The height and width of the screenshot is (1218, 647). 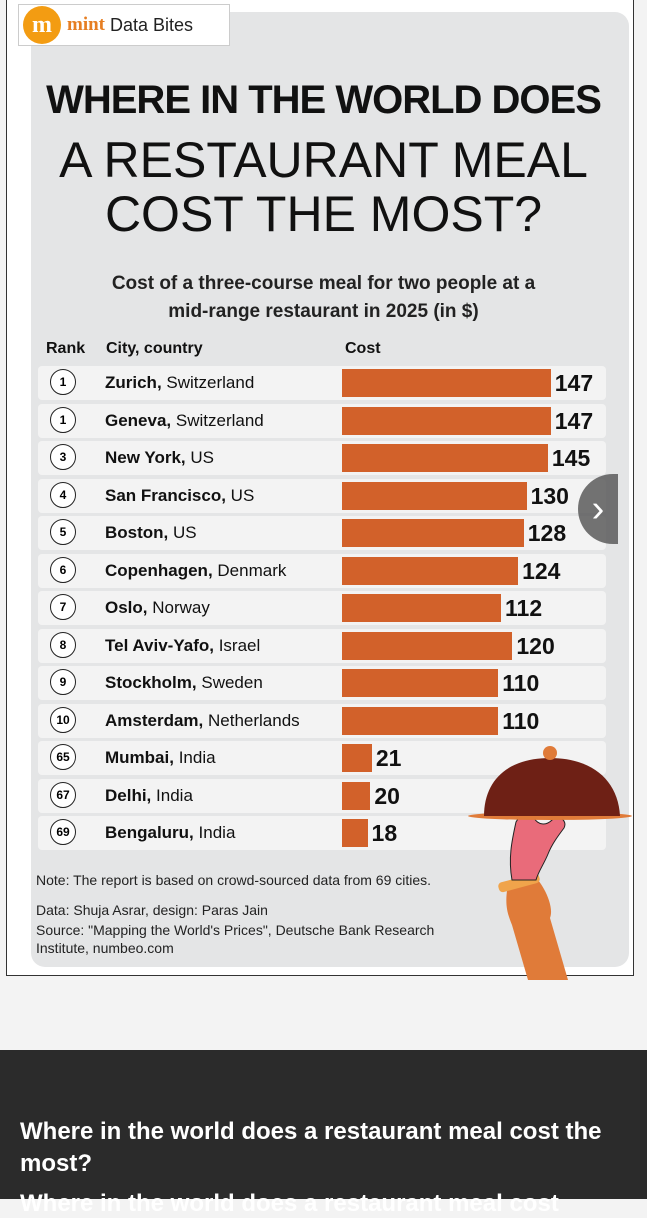 I want to click on table-row: 65 Mumbai, India 21, so click(x=322, y=758).